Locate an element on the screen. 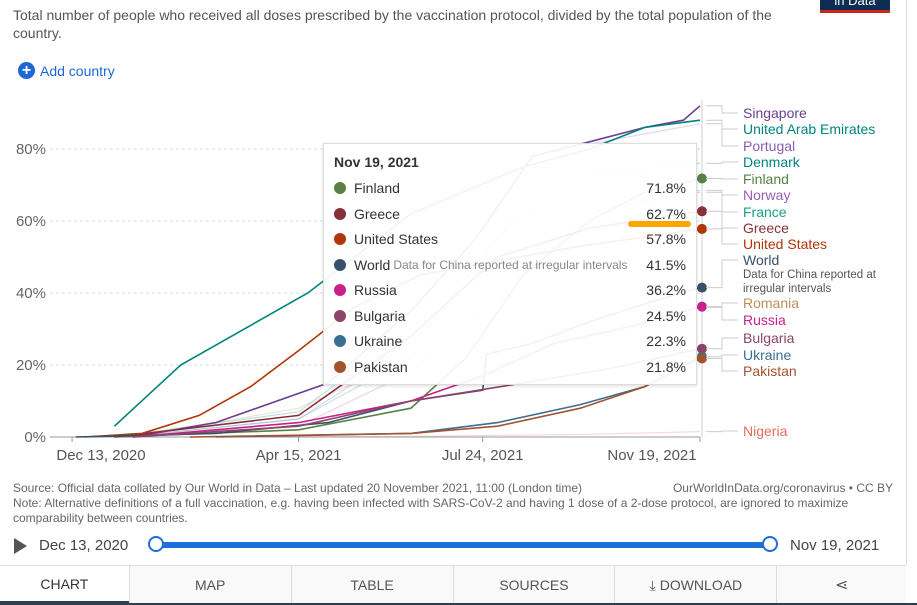 The image size is (917, 605). tooltip-value: 36.2% is located at coordinates (666, 290).